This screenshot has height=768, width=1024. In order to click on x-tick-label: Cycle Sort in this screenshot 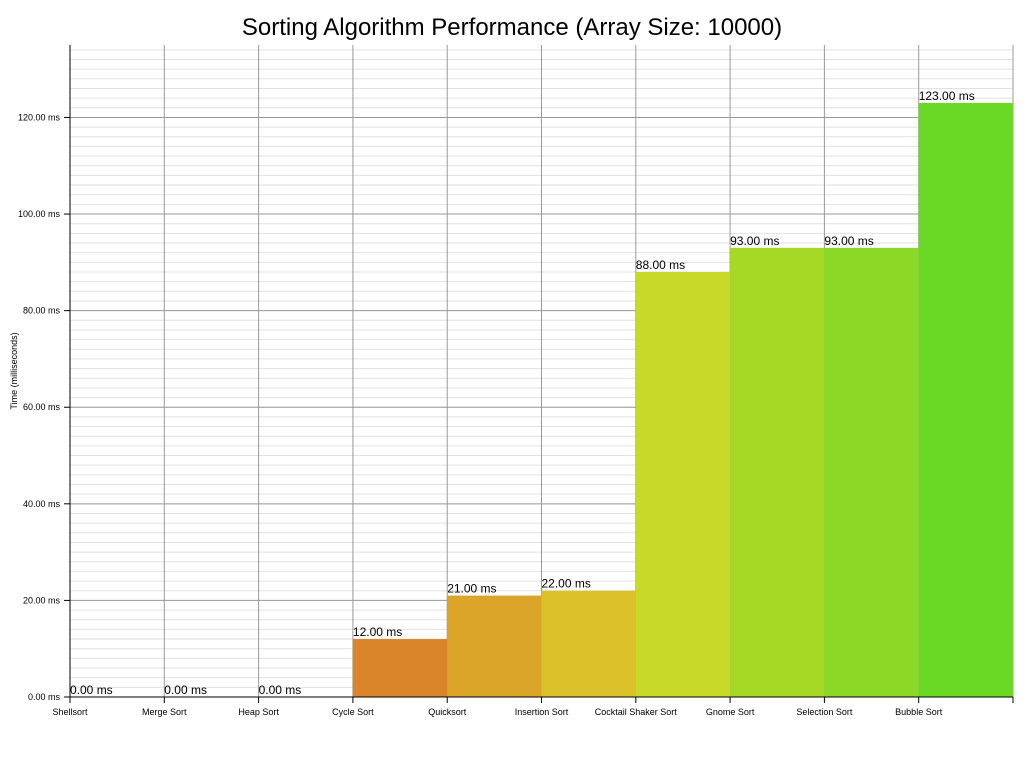, I will do `click(353, 712)`.